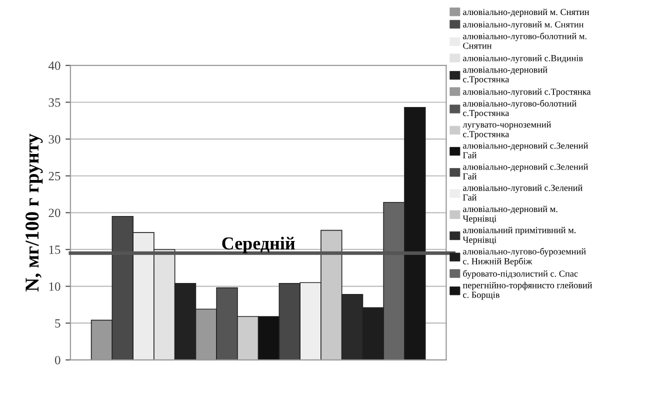 Image resolution: width=671 pixels, height=409 pixels. What do you see at coordinates (526, 12) in the screenshot?
I see `legend-label: алювіально-дерновий м. Снятин` at bounding box center [526, 12].